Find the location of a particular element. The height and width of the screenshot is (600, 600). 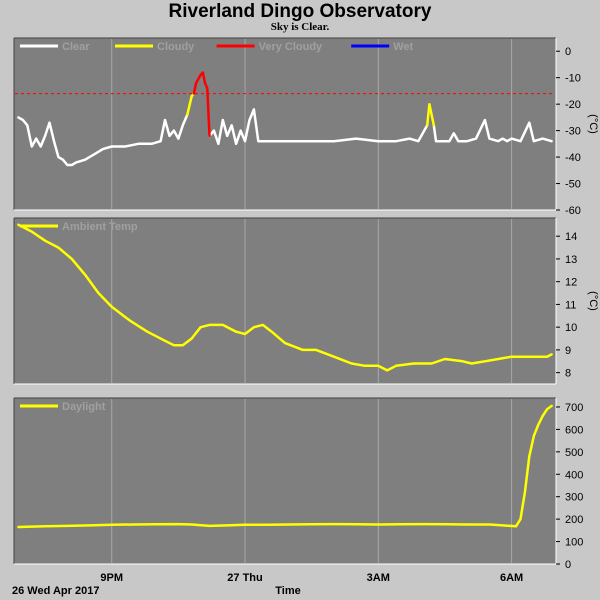

xaxis-label: Time is located at coordinates (287, 591).